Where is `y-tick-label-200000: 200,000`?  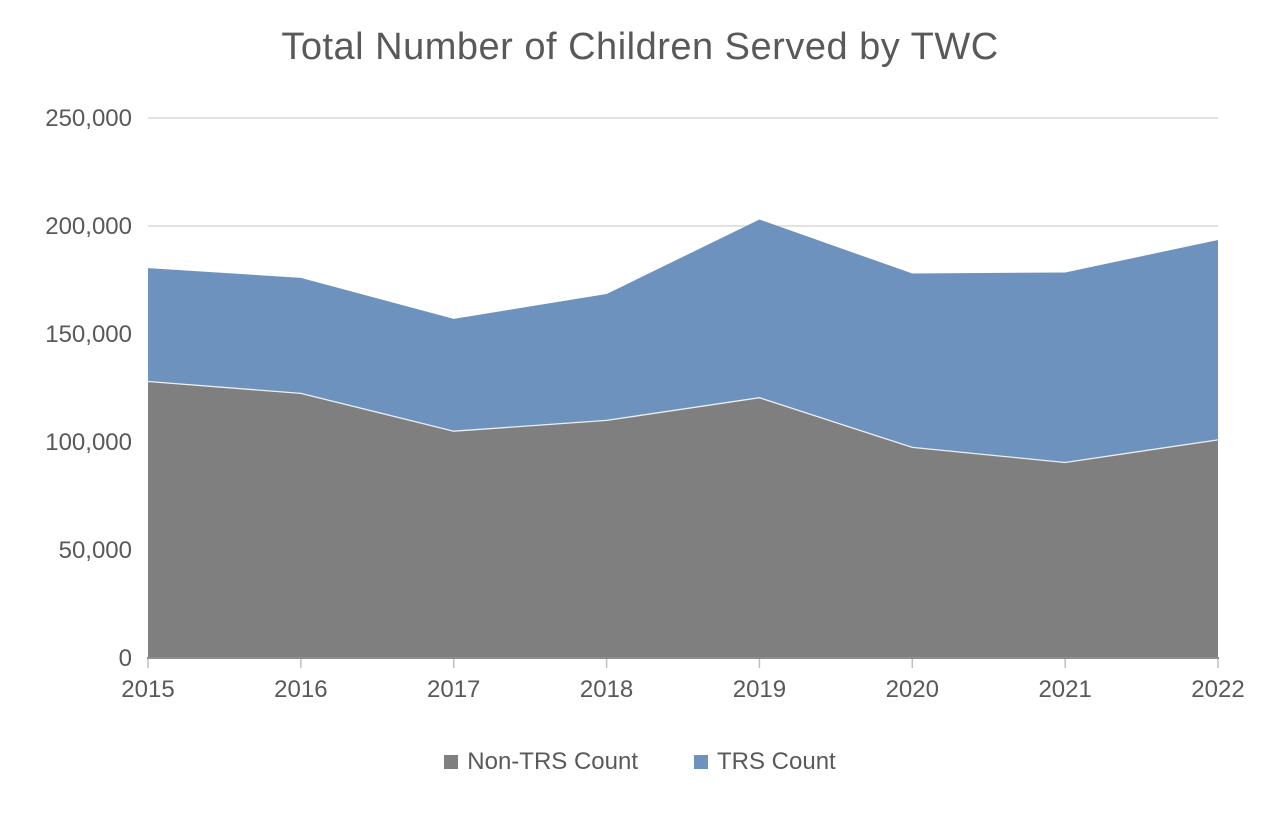
y-tick-label-200000: 200,000 is located at coordinates (88, 226).